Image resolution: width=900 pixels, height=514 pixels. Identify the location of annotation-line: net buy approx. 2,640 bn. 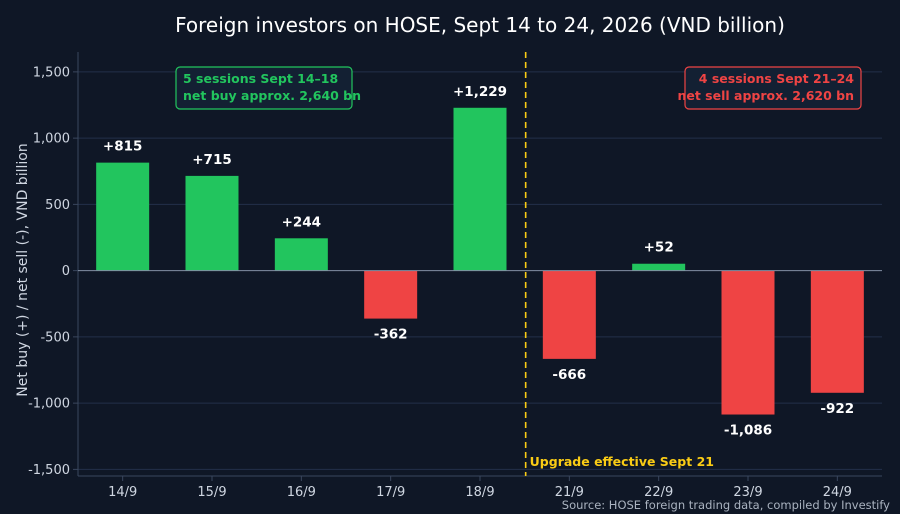
(272, 95).